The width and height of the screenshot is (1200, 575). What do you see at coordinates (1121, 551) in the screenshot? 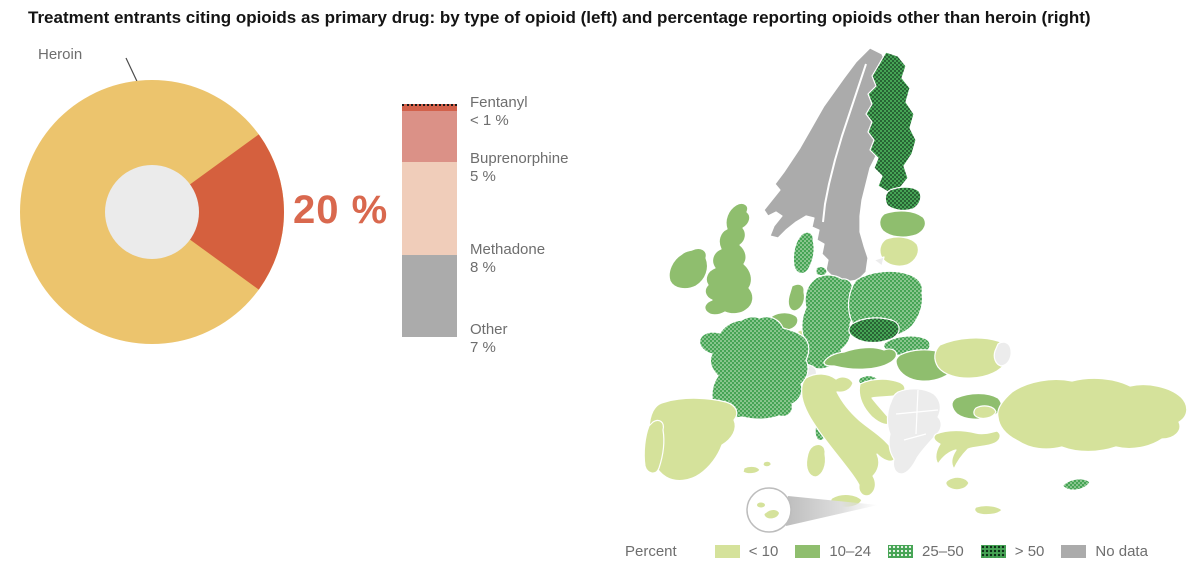
I see `legend-label: No data` at bounding box center [1121, 551].